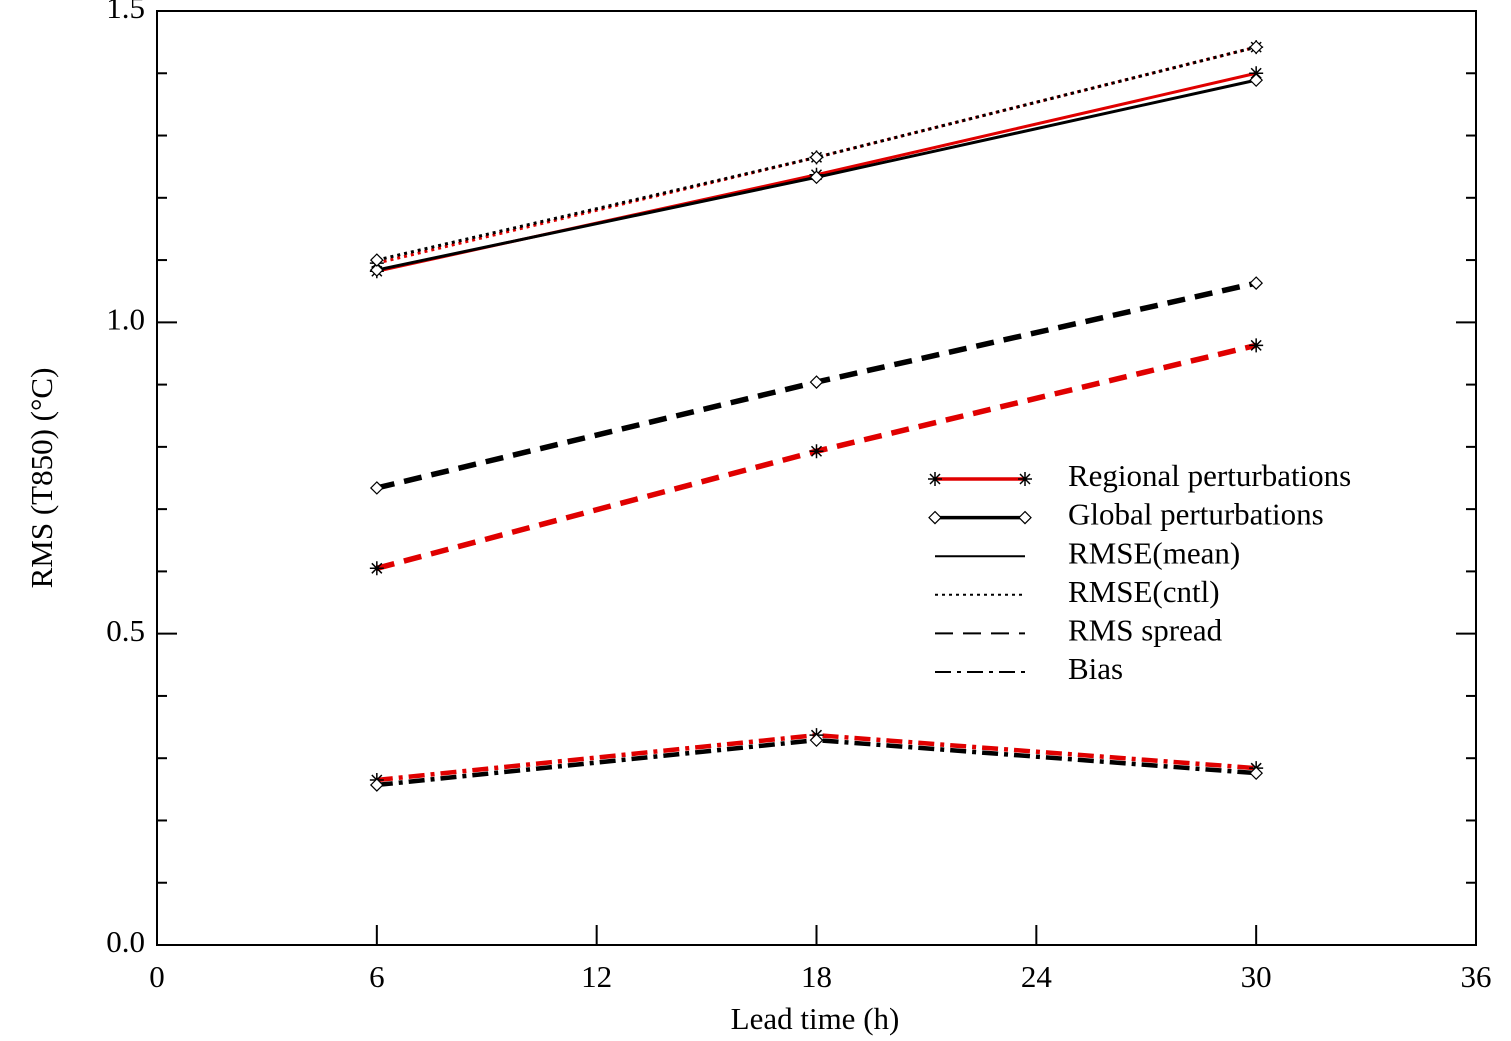  Describe the element at coordinates (1256, 976) in the screenshot. I see `x-tick-label: 30` at that location.